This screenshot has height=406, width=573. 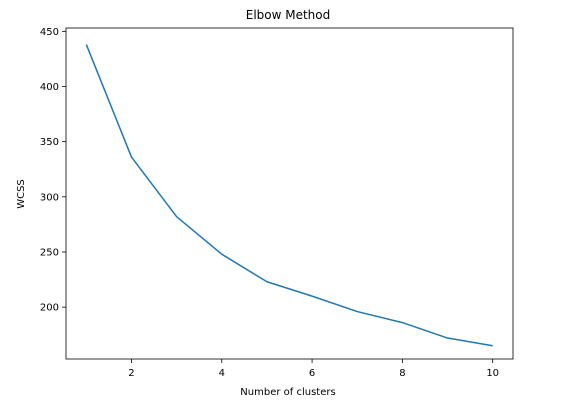 What do you see at coordinates (21, 194) in the screenshot?
I see `y-axis-label: WCSS` at bounding box center [21, 194].